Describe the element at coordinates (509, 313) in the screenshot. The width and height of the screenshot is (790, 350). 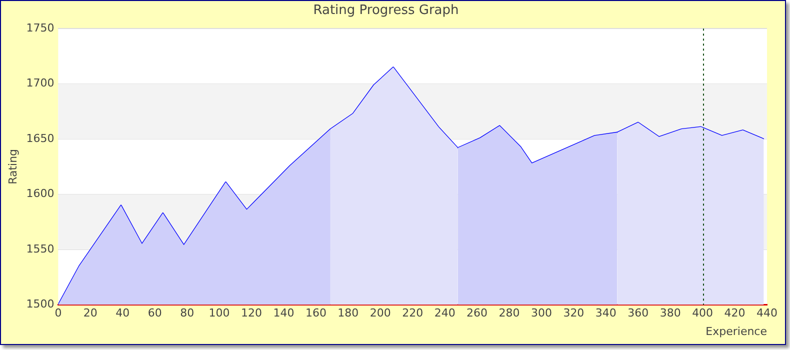
I see `x-tick-label: 280` at that location.